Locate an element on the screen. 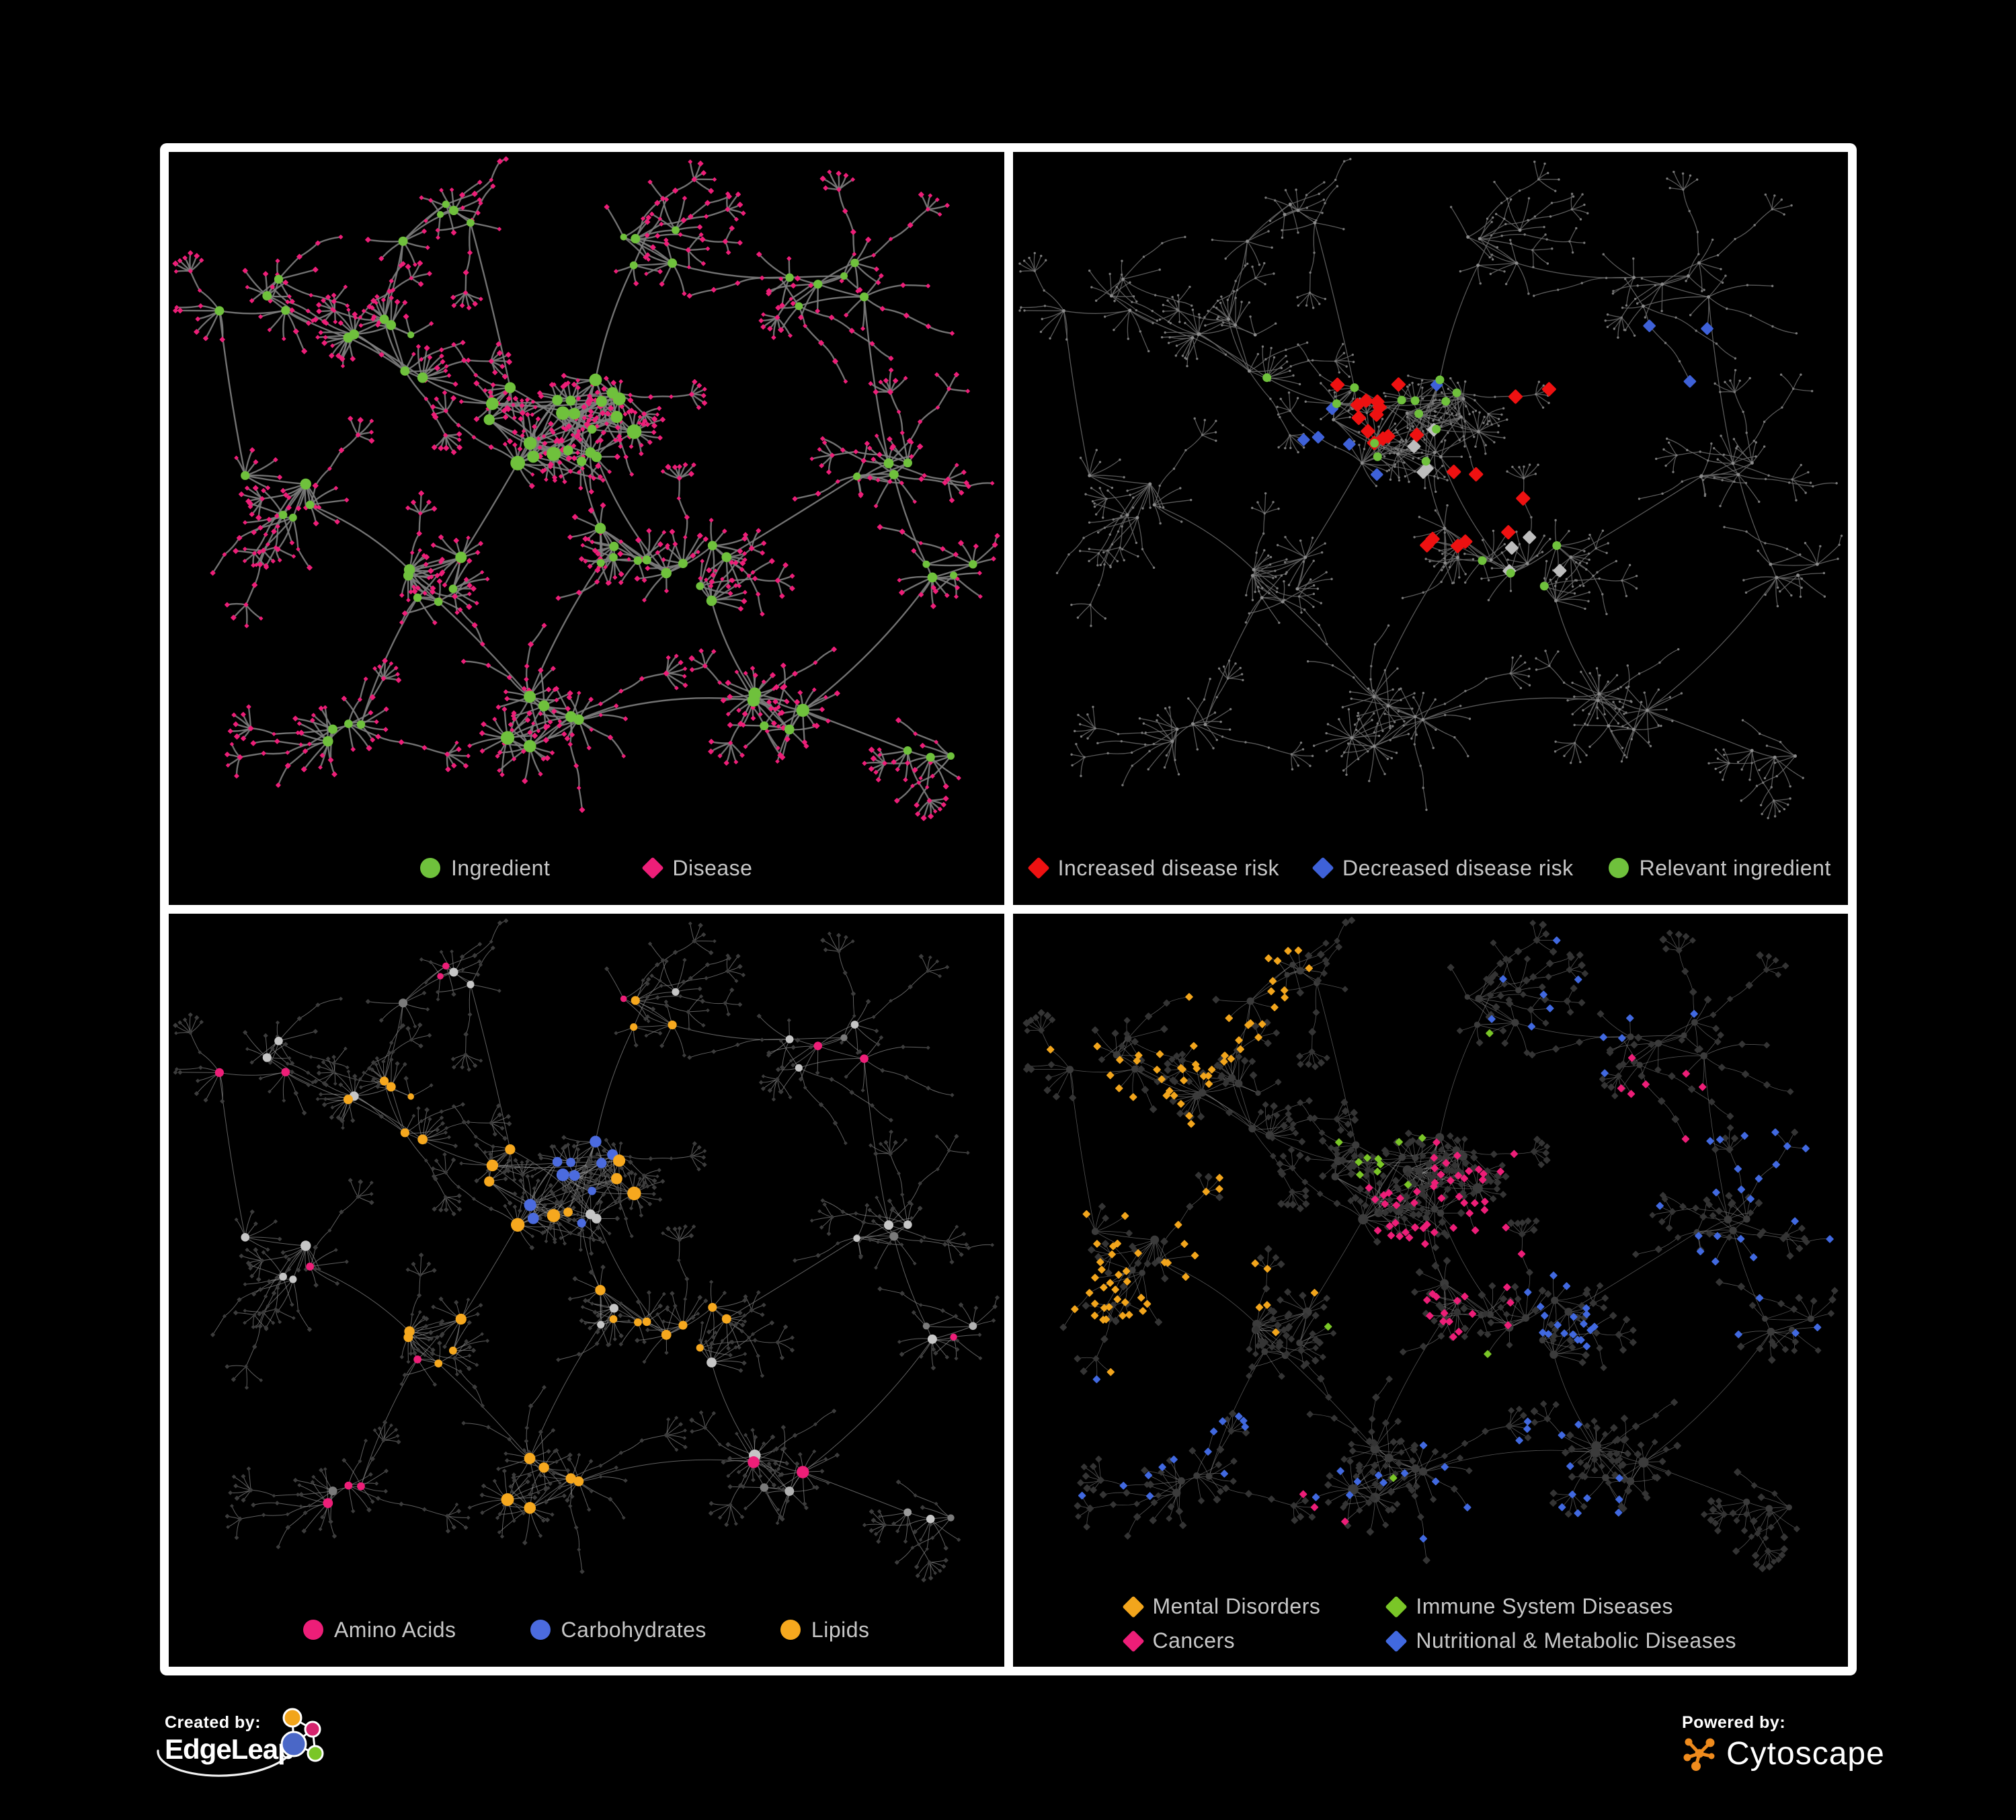  legend-ingredient-disease: Ingredient Disease is located at coordinates (586, 868).